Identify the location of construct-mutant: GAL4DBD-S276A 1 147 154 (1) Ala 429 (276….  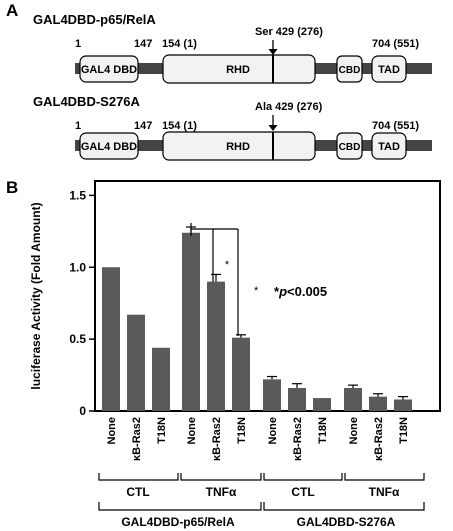
(232, 127).